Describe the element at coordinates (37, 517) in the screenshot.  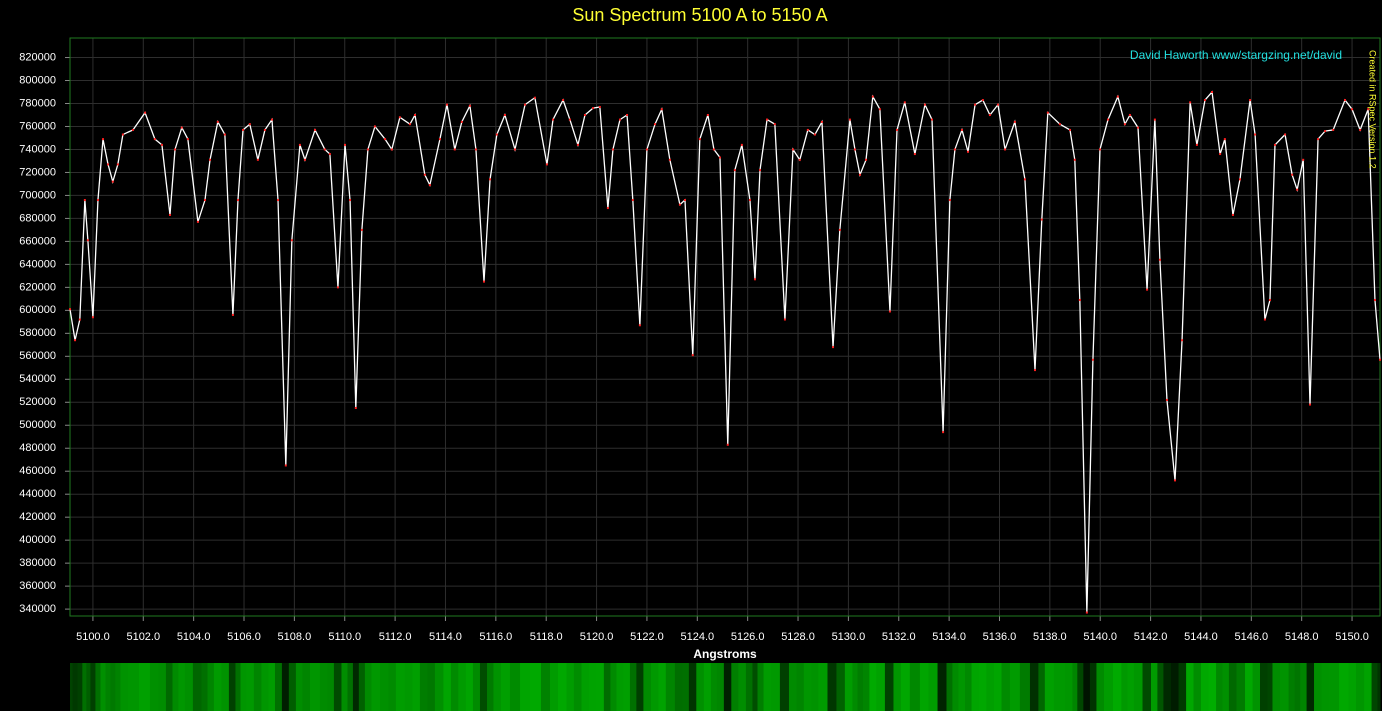
I see `y-tick-label: 420000` at that location.